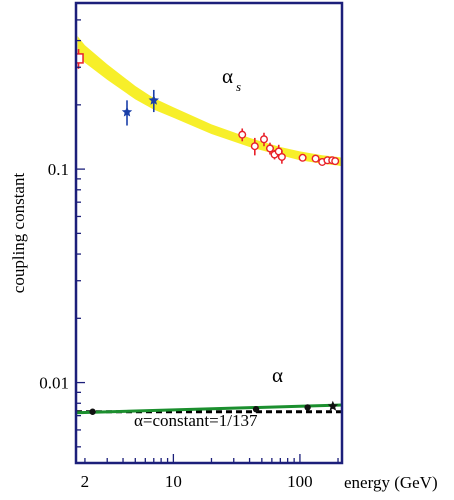  What do you see at coordinates (209, 409) in the screenshot?
I see `alpha-running-line` at bounding box center [209, 409].